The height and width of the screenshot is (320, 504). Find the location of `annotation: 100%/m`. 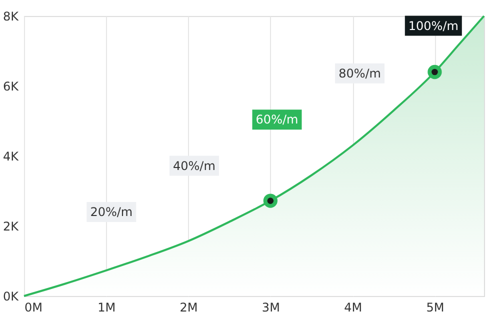

annotation: 100%/m is located at coordinates (433, 25).